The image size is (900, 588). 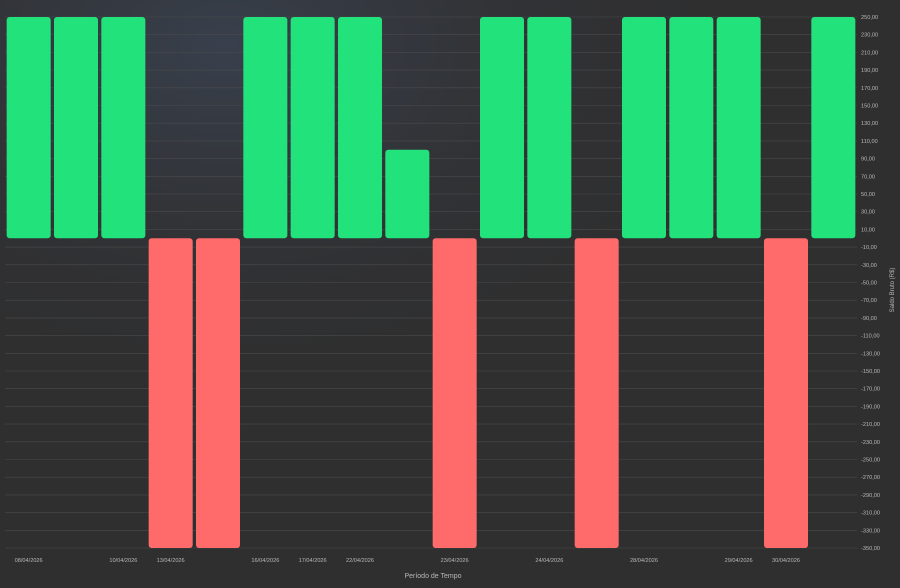 I want to click on y-tick-label: -10,00, so click(x=869, y=248).